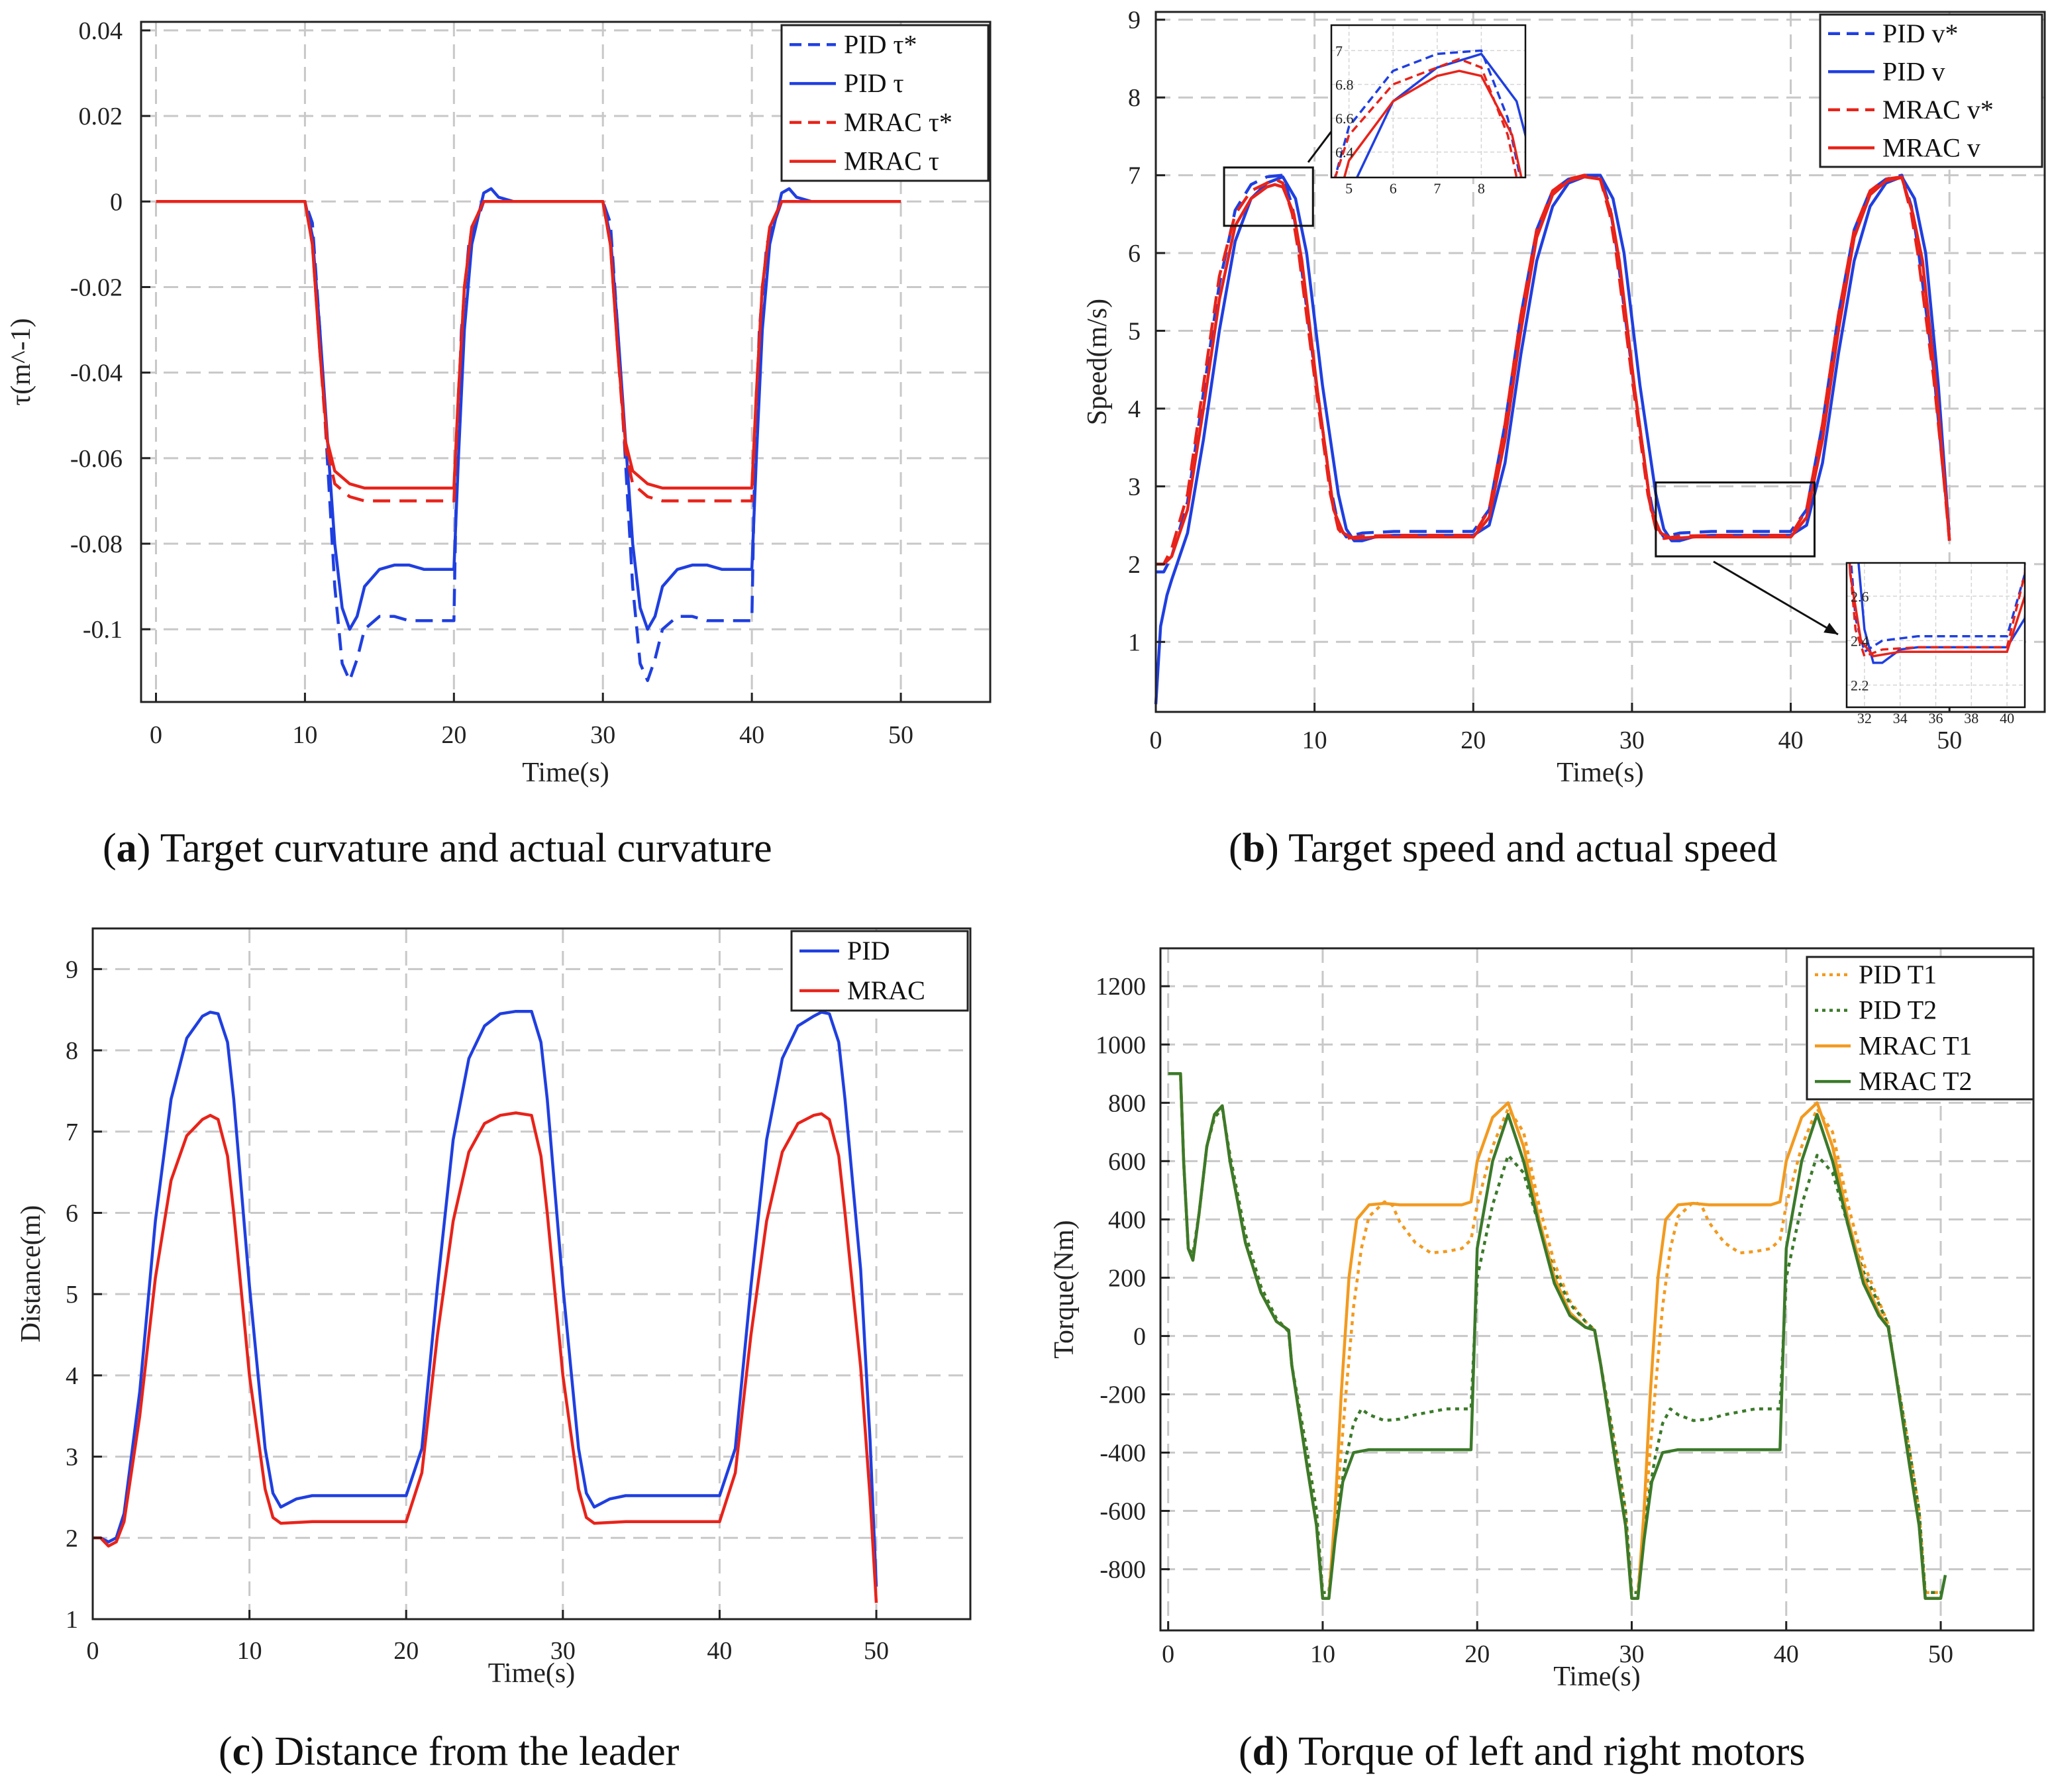 This screenshot has height=1792, width=2050. I want to click on zoom-arrow, so click(1776, 598).